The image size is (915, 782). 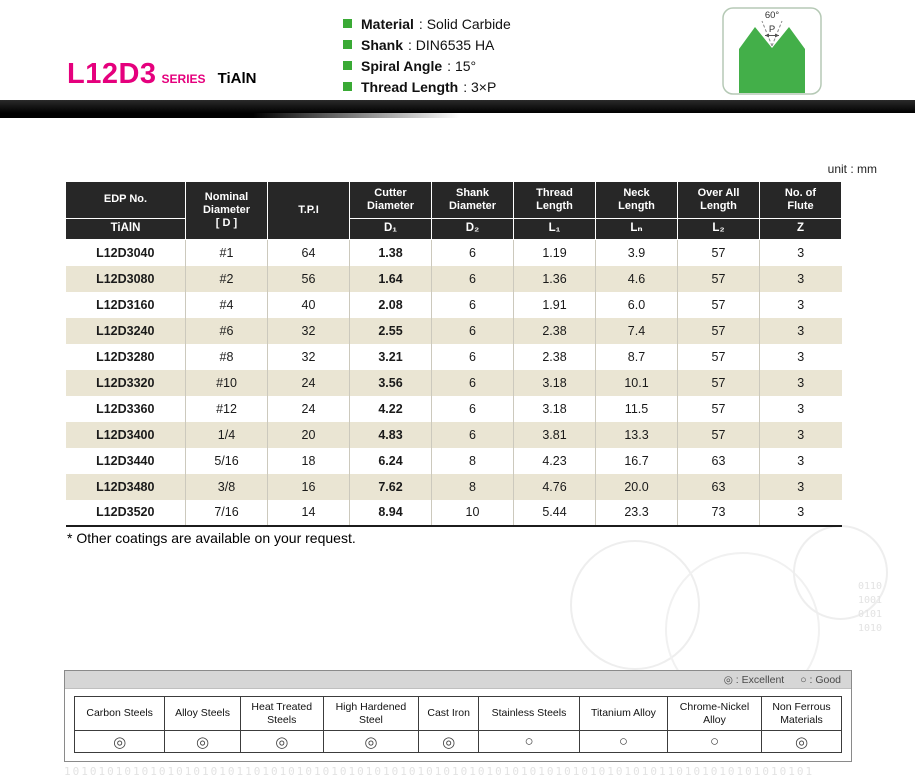 I want to click on col-header-thread-length: Thread Length, so click(x=554, y=200).